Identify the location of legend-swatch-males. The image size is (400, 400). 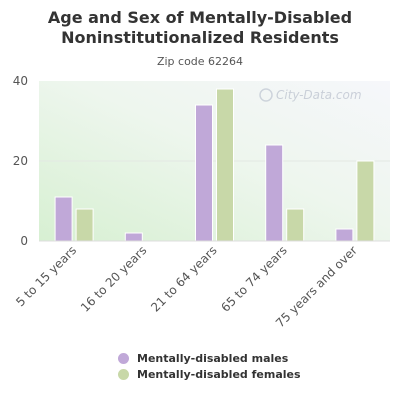
(123, 358).